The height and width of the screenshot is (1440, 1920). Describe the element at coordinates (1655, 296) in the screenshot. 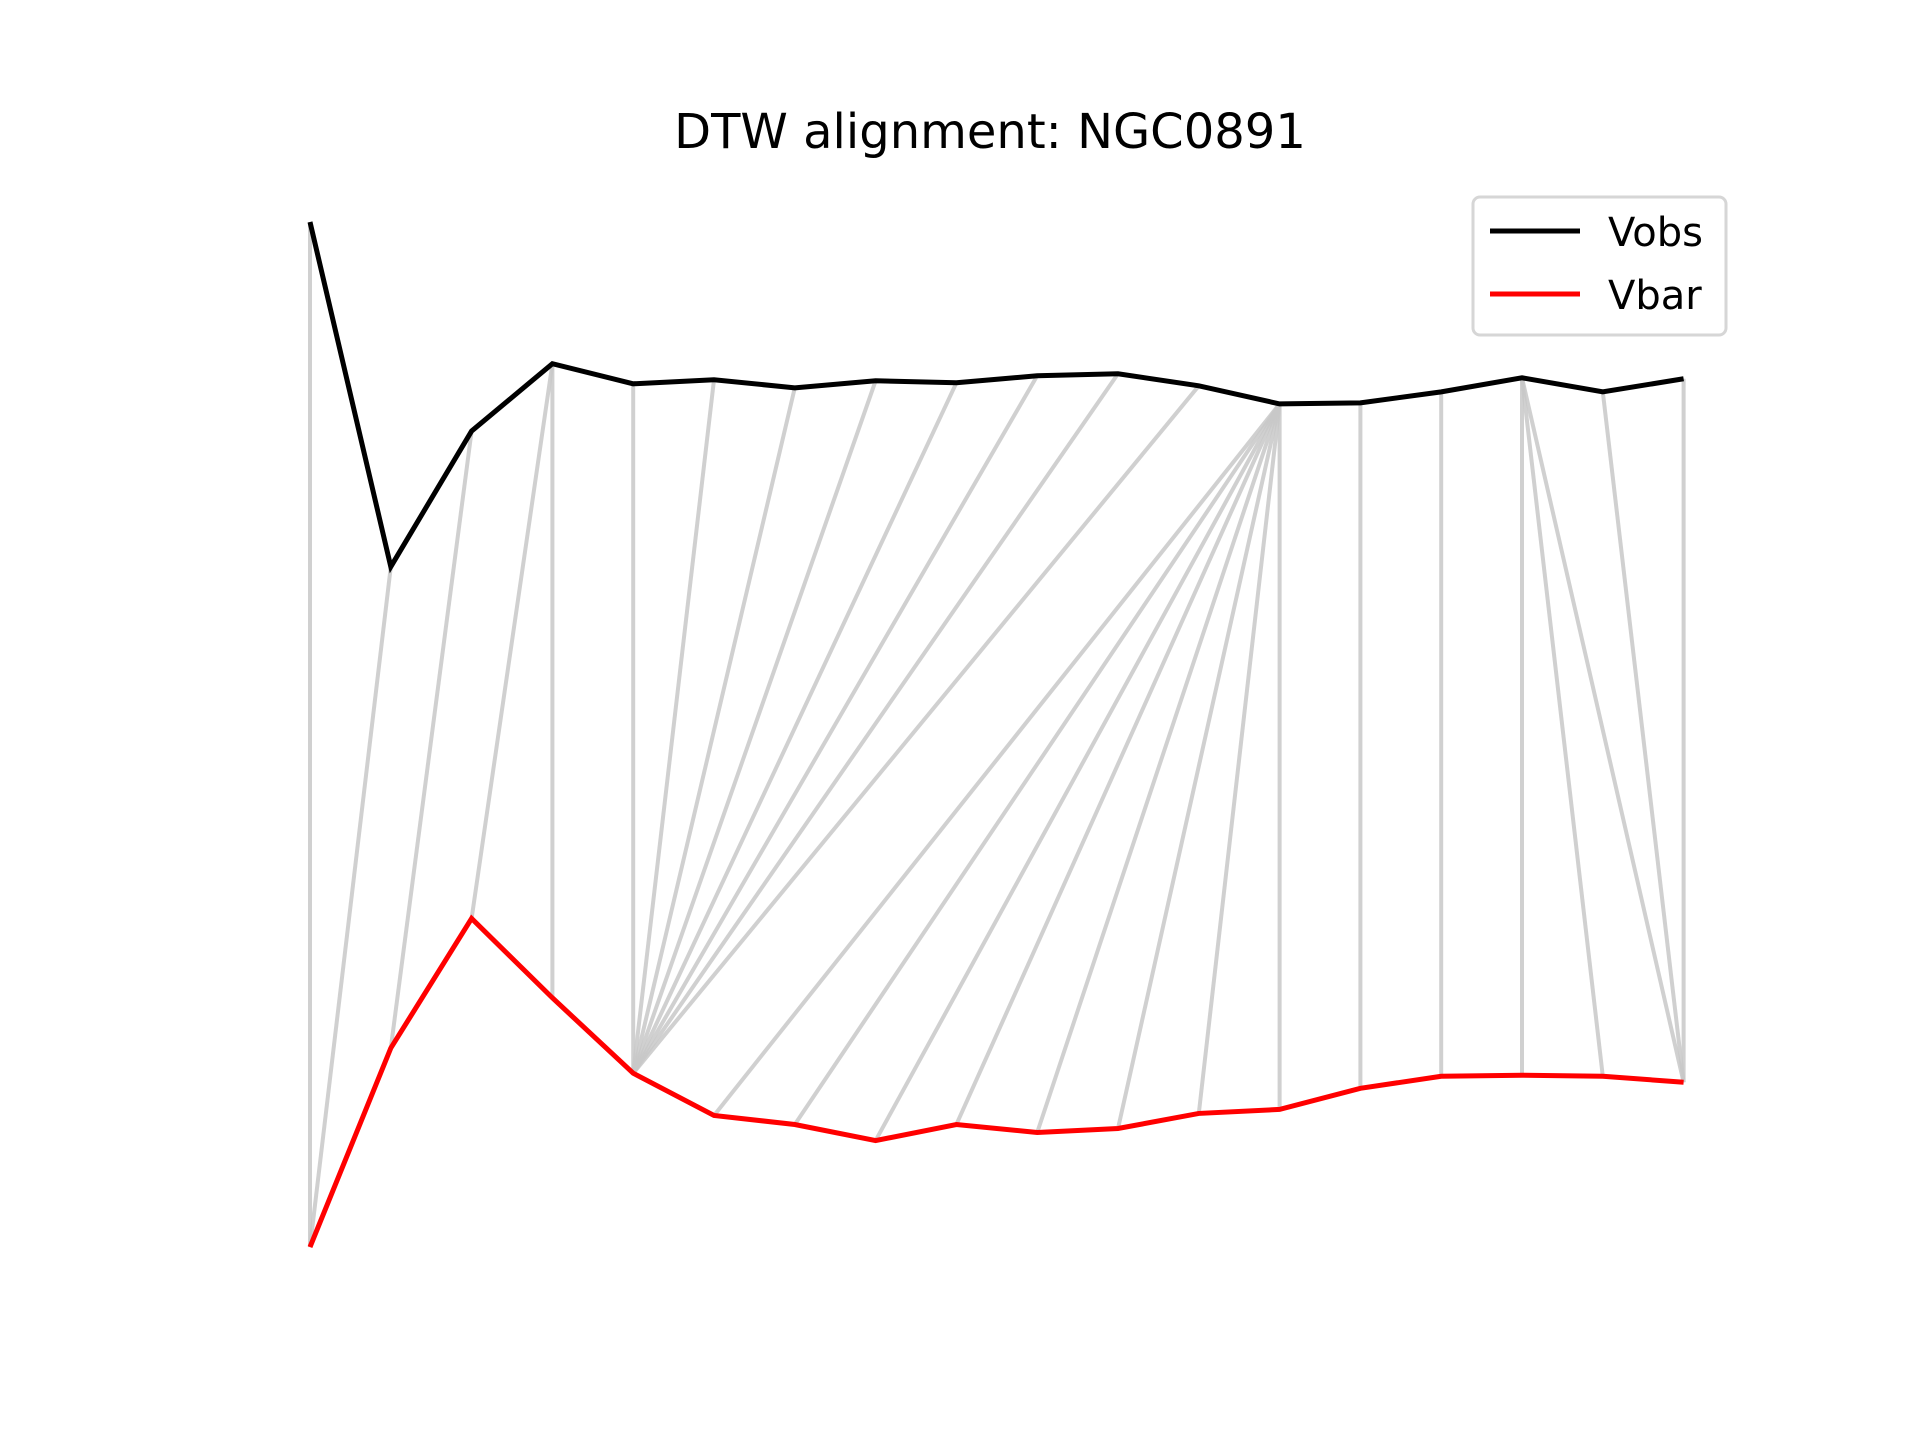

I see `legend-label-vbar: Vbar` at that location.